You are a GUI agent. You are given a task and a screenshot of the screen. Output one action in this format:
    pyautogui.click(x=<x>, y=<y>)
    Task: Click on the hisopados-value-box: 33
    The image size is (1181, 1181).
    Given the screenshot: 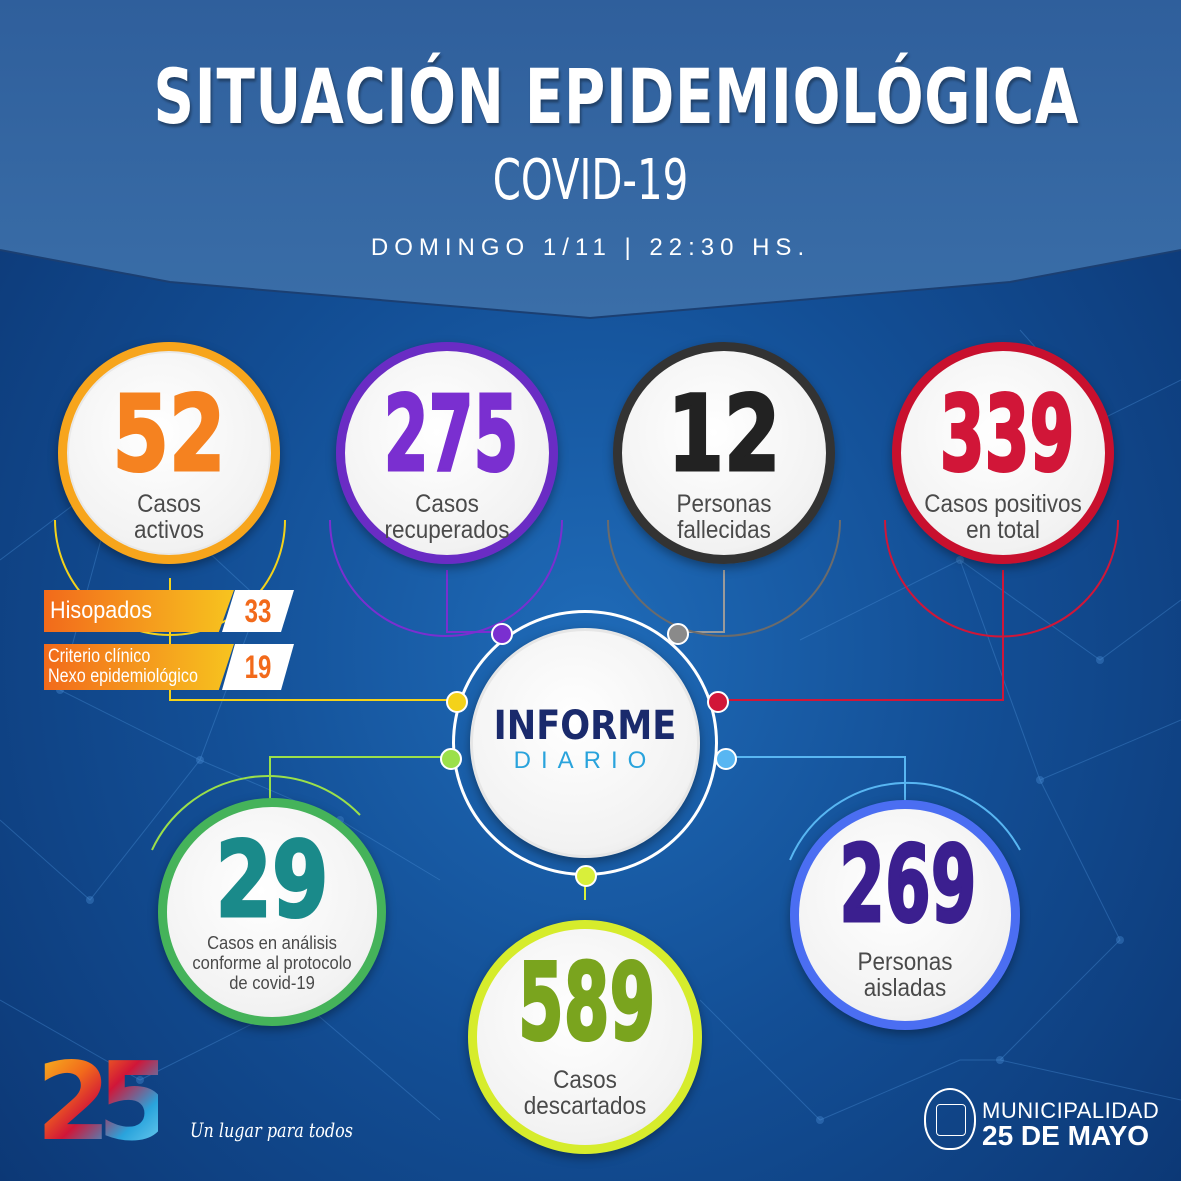 What is the action you would take?
    pyautogui.click(x=258, y=611)
    